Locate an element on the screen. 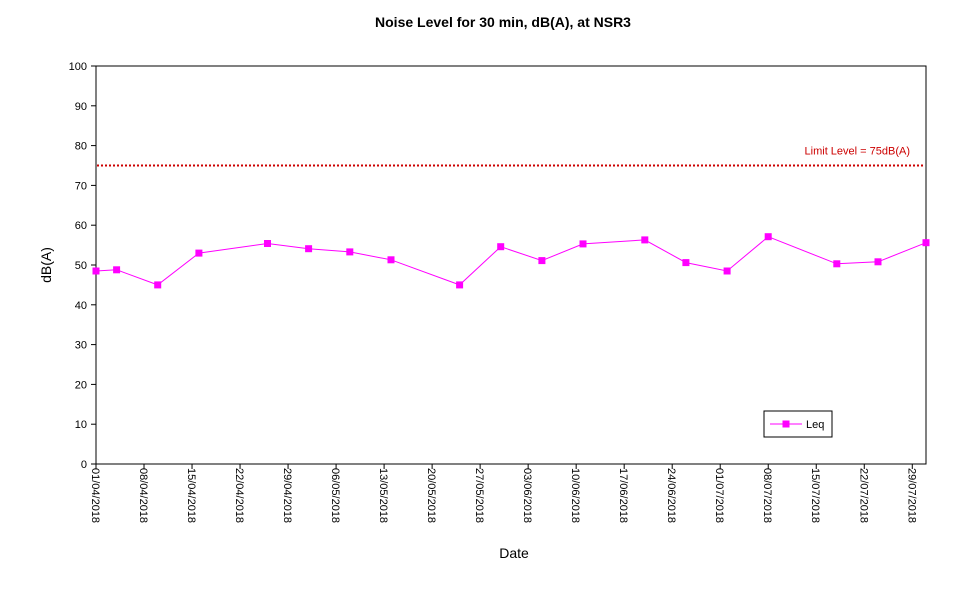 The image size is (967, 590). x-tick-label: 15/07/2018 is located at coordinates (815, 495).